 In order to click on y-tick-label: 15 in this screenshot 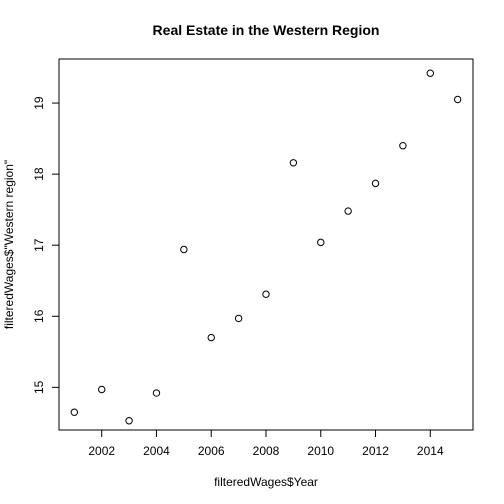, I will do `click(39, 387)`.